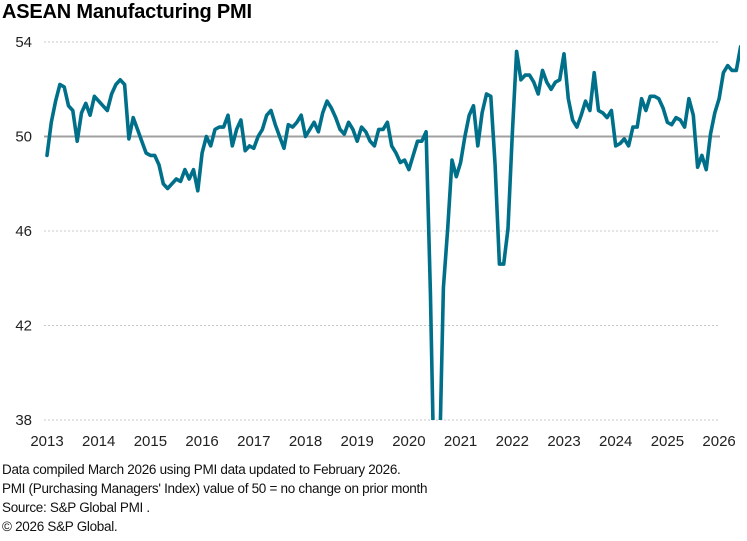 The image size is (747, 541). What do you see at coordinates (23, 42) in the screenshot?
I see `y-tick-label: 54` at bounding box center [23, 42].